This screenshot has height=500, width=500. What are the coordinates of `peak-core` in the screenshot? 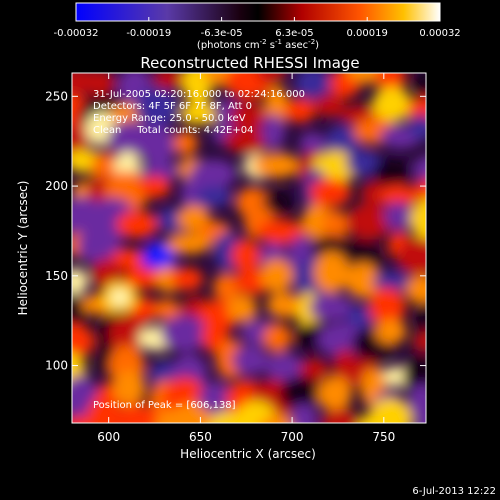 It's located at (119, 297).